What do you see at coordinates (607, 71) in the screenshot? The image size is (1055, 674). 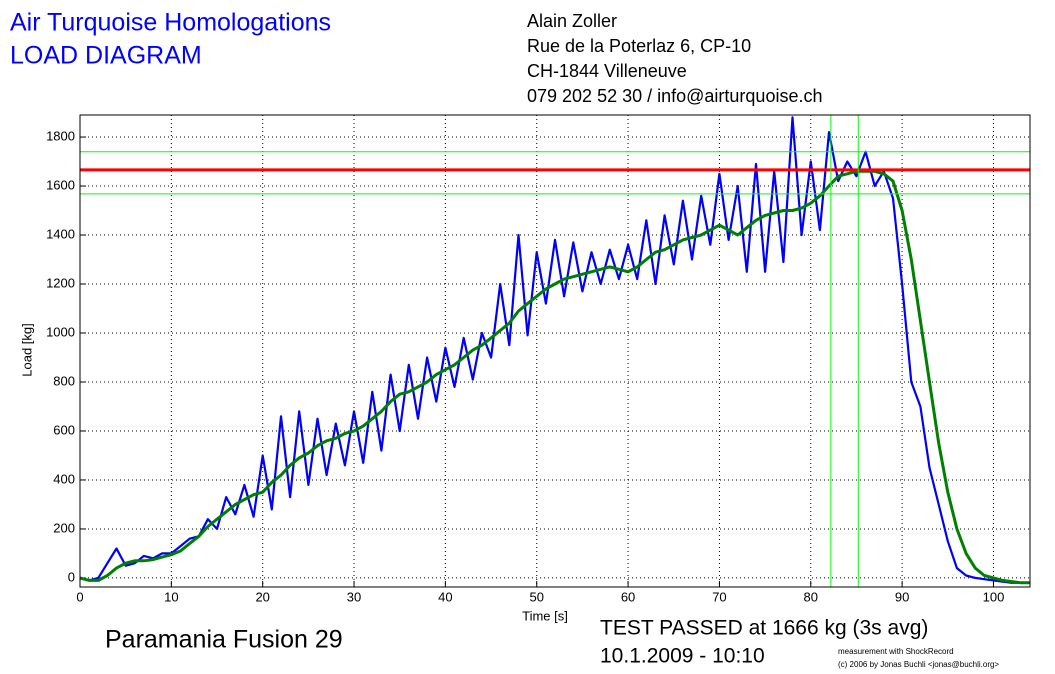 I see `address-line: CH-1844 Villeneuve` at bounding box center [607, 71].